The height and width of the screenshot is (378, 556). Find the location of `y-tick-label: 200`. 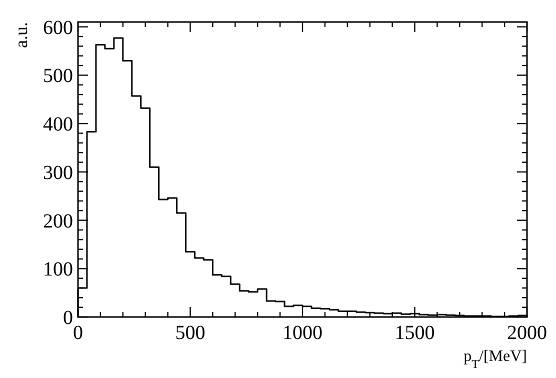

y-tick-label: 200 is located at coordinates (58, 221).